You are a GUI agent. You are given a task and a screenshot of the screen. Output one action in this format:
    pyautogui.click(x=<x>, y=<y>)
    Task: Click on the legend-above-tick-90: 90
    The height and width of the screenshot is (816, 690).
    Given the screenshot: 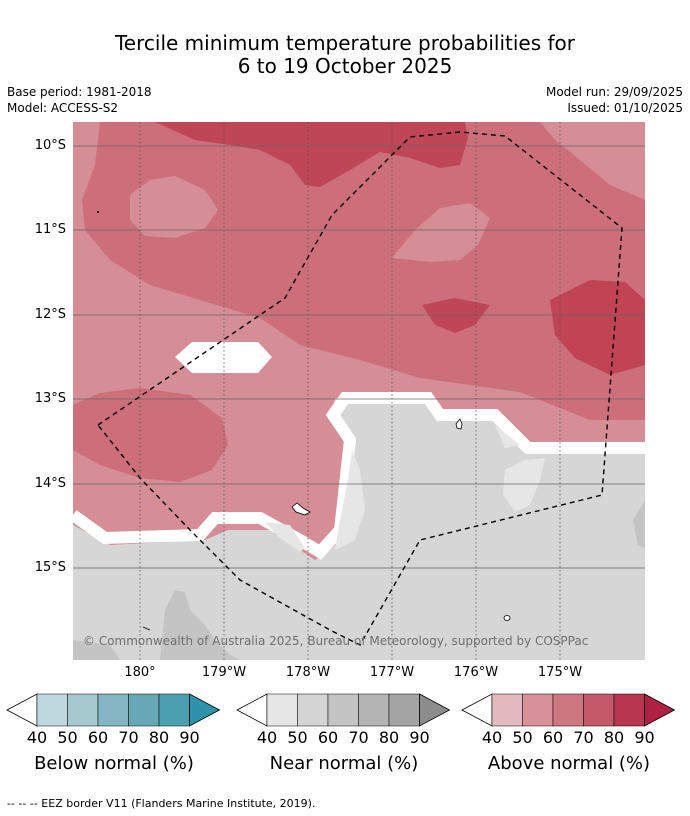 What is the action you would take?
    pyautogui.click(x=644, y=737)
    